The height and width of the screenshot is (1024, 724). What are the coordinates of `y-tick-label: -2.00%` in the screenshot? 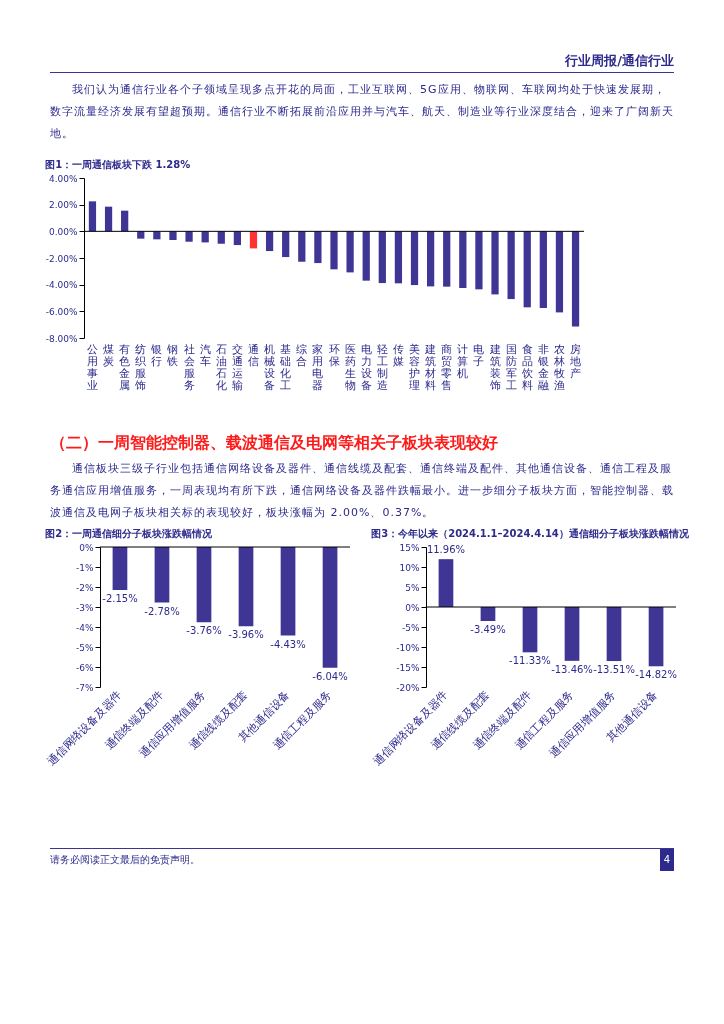 It's located at (61, 258).